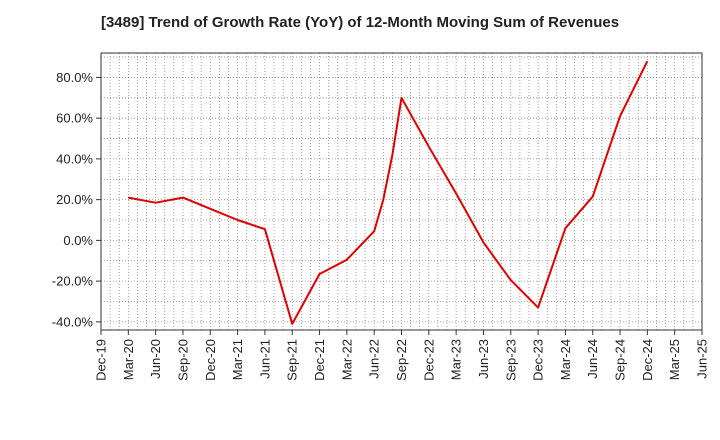 Image resolution: width=720 pixels, height=440 pixels. I want to click on y-tick-label: 80.0%, so click(74, 77).